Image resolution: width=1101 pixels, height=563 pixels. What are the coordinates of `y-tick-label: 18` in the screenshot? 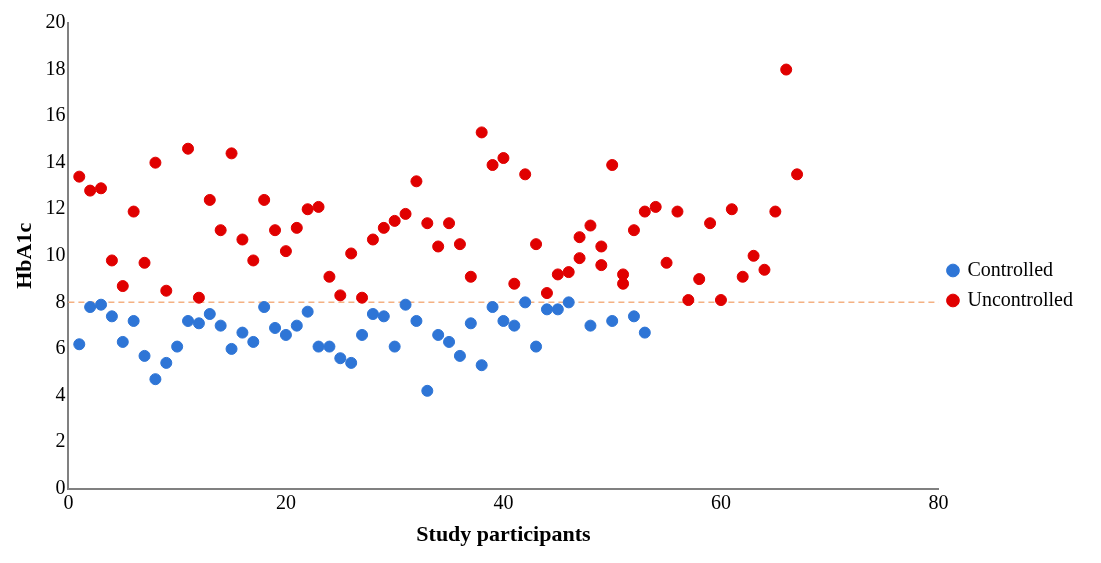 It's located at (55, 67).